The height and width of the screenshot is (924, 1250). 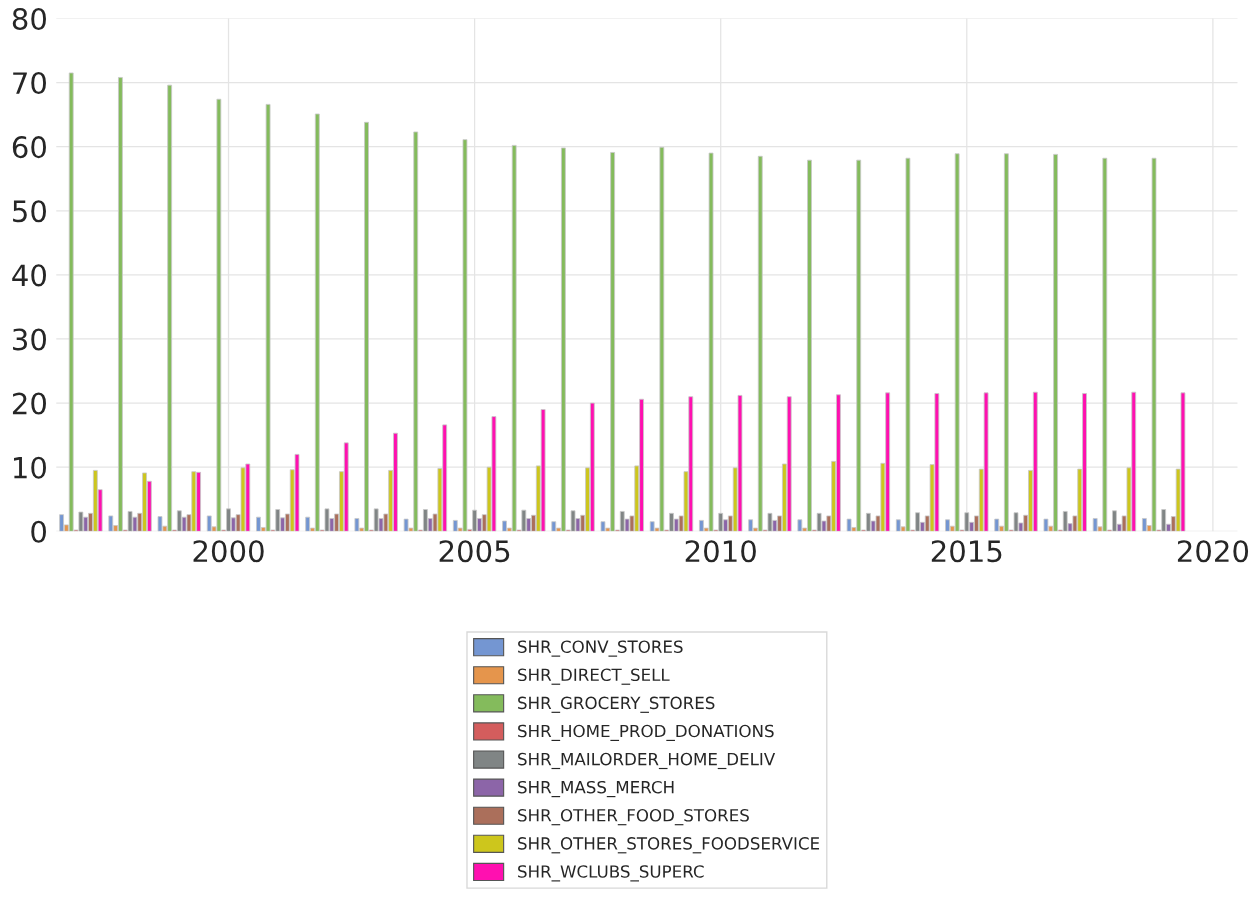 What do you see at coordinates (669, 845) in the screenshot?
I see `legend-label: SHR_OTHER_STORES_FOODSERVICE` at bounding box center [669, 845].